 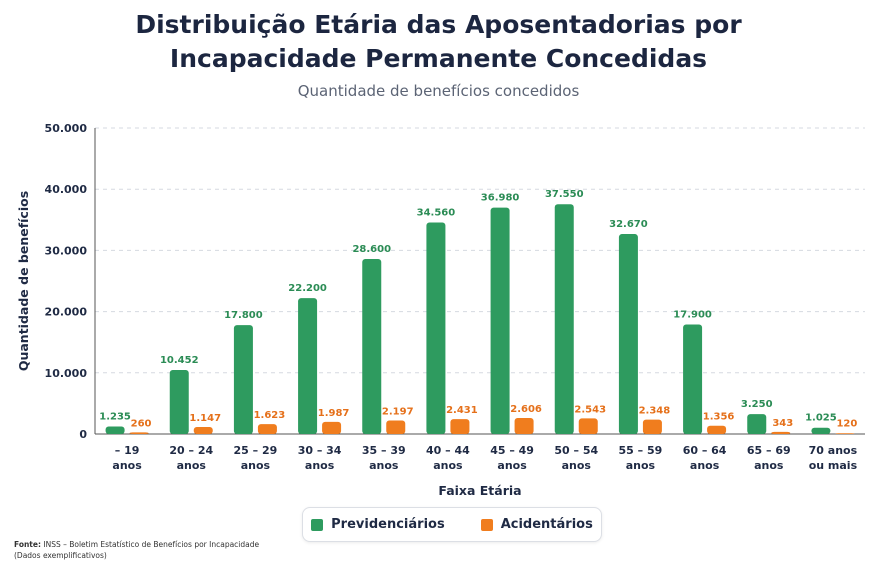 I want to click on legend-swatch-previdenciarios, so click(x=317, y=524).